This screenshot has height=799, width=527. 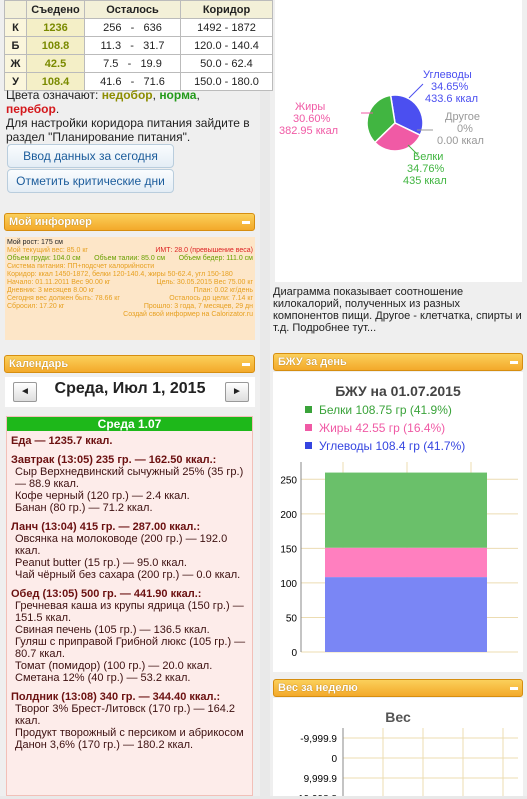 I want to click on meal-header: Полдник (13:08) 340 гр. — 344.40 ккал.:, so click(x=116, y=697).